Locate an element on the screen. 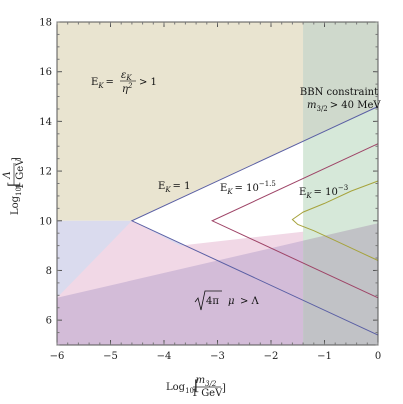  y-tick-label: 10 is located at coordinates (45, 221).